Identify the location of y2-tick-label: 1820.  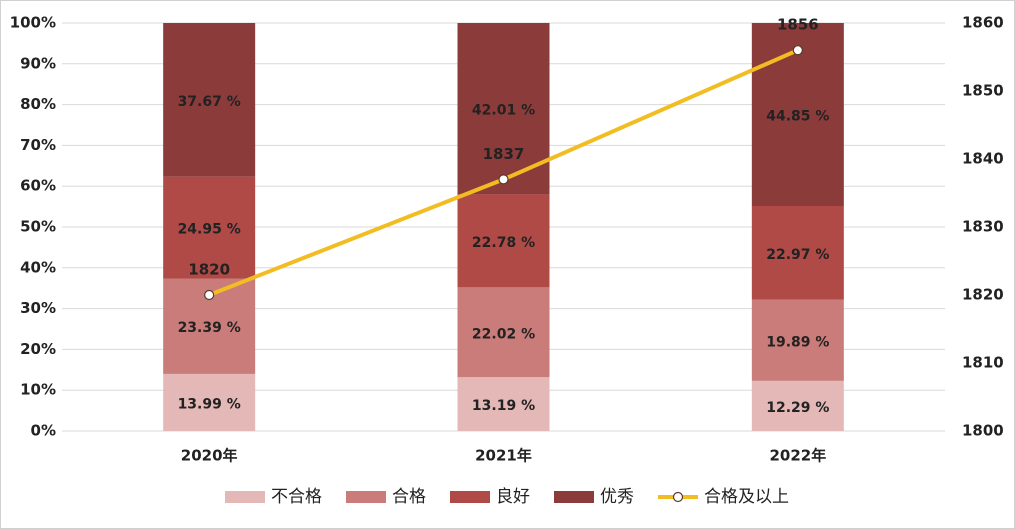
(983, 295).